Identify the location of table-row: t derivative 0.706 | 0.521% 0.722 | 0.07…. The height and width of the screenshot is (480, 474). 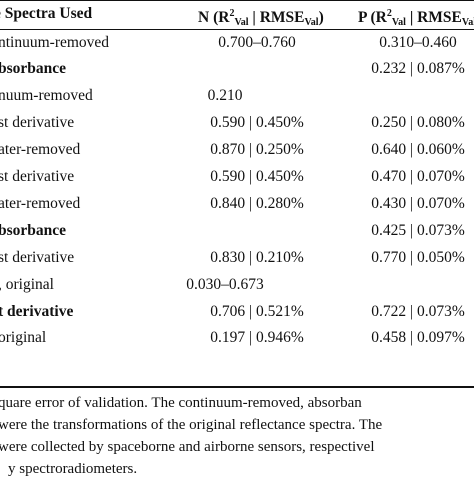
(237, 312).